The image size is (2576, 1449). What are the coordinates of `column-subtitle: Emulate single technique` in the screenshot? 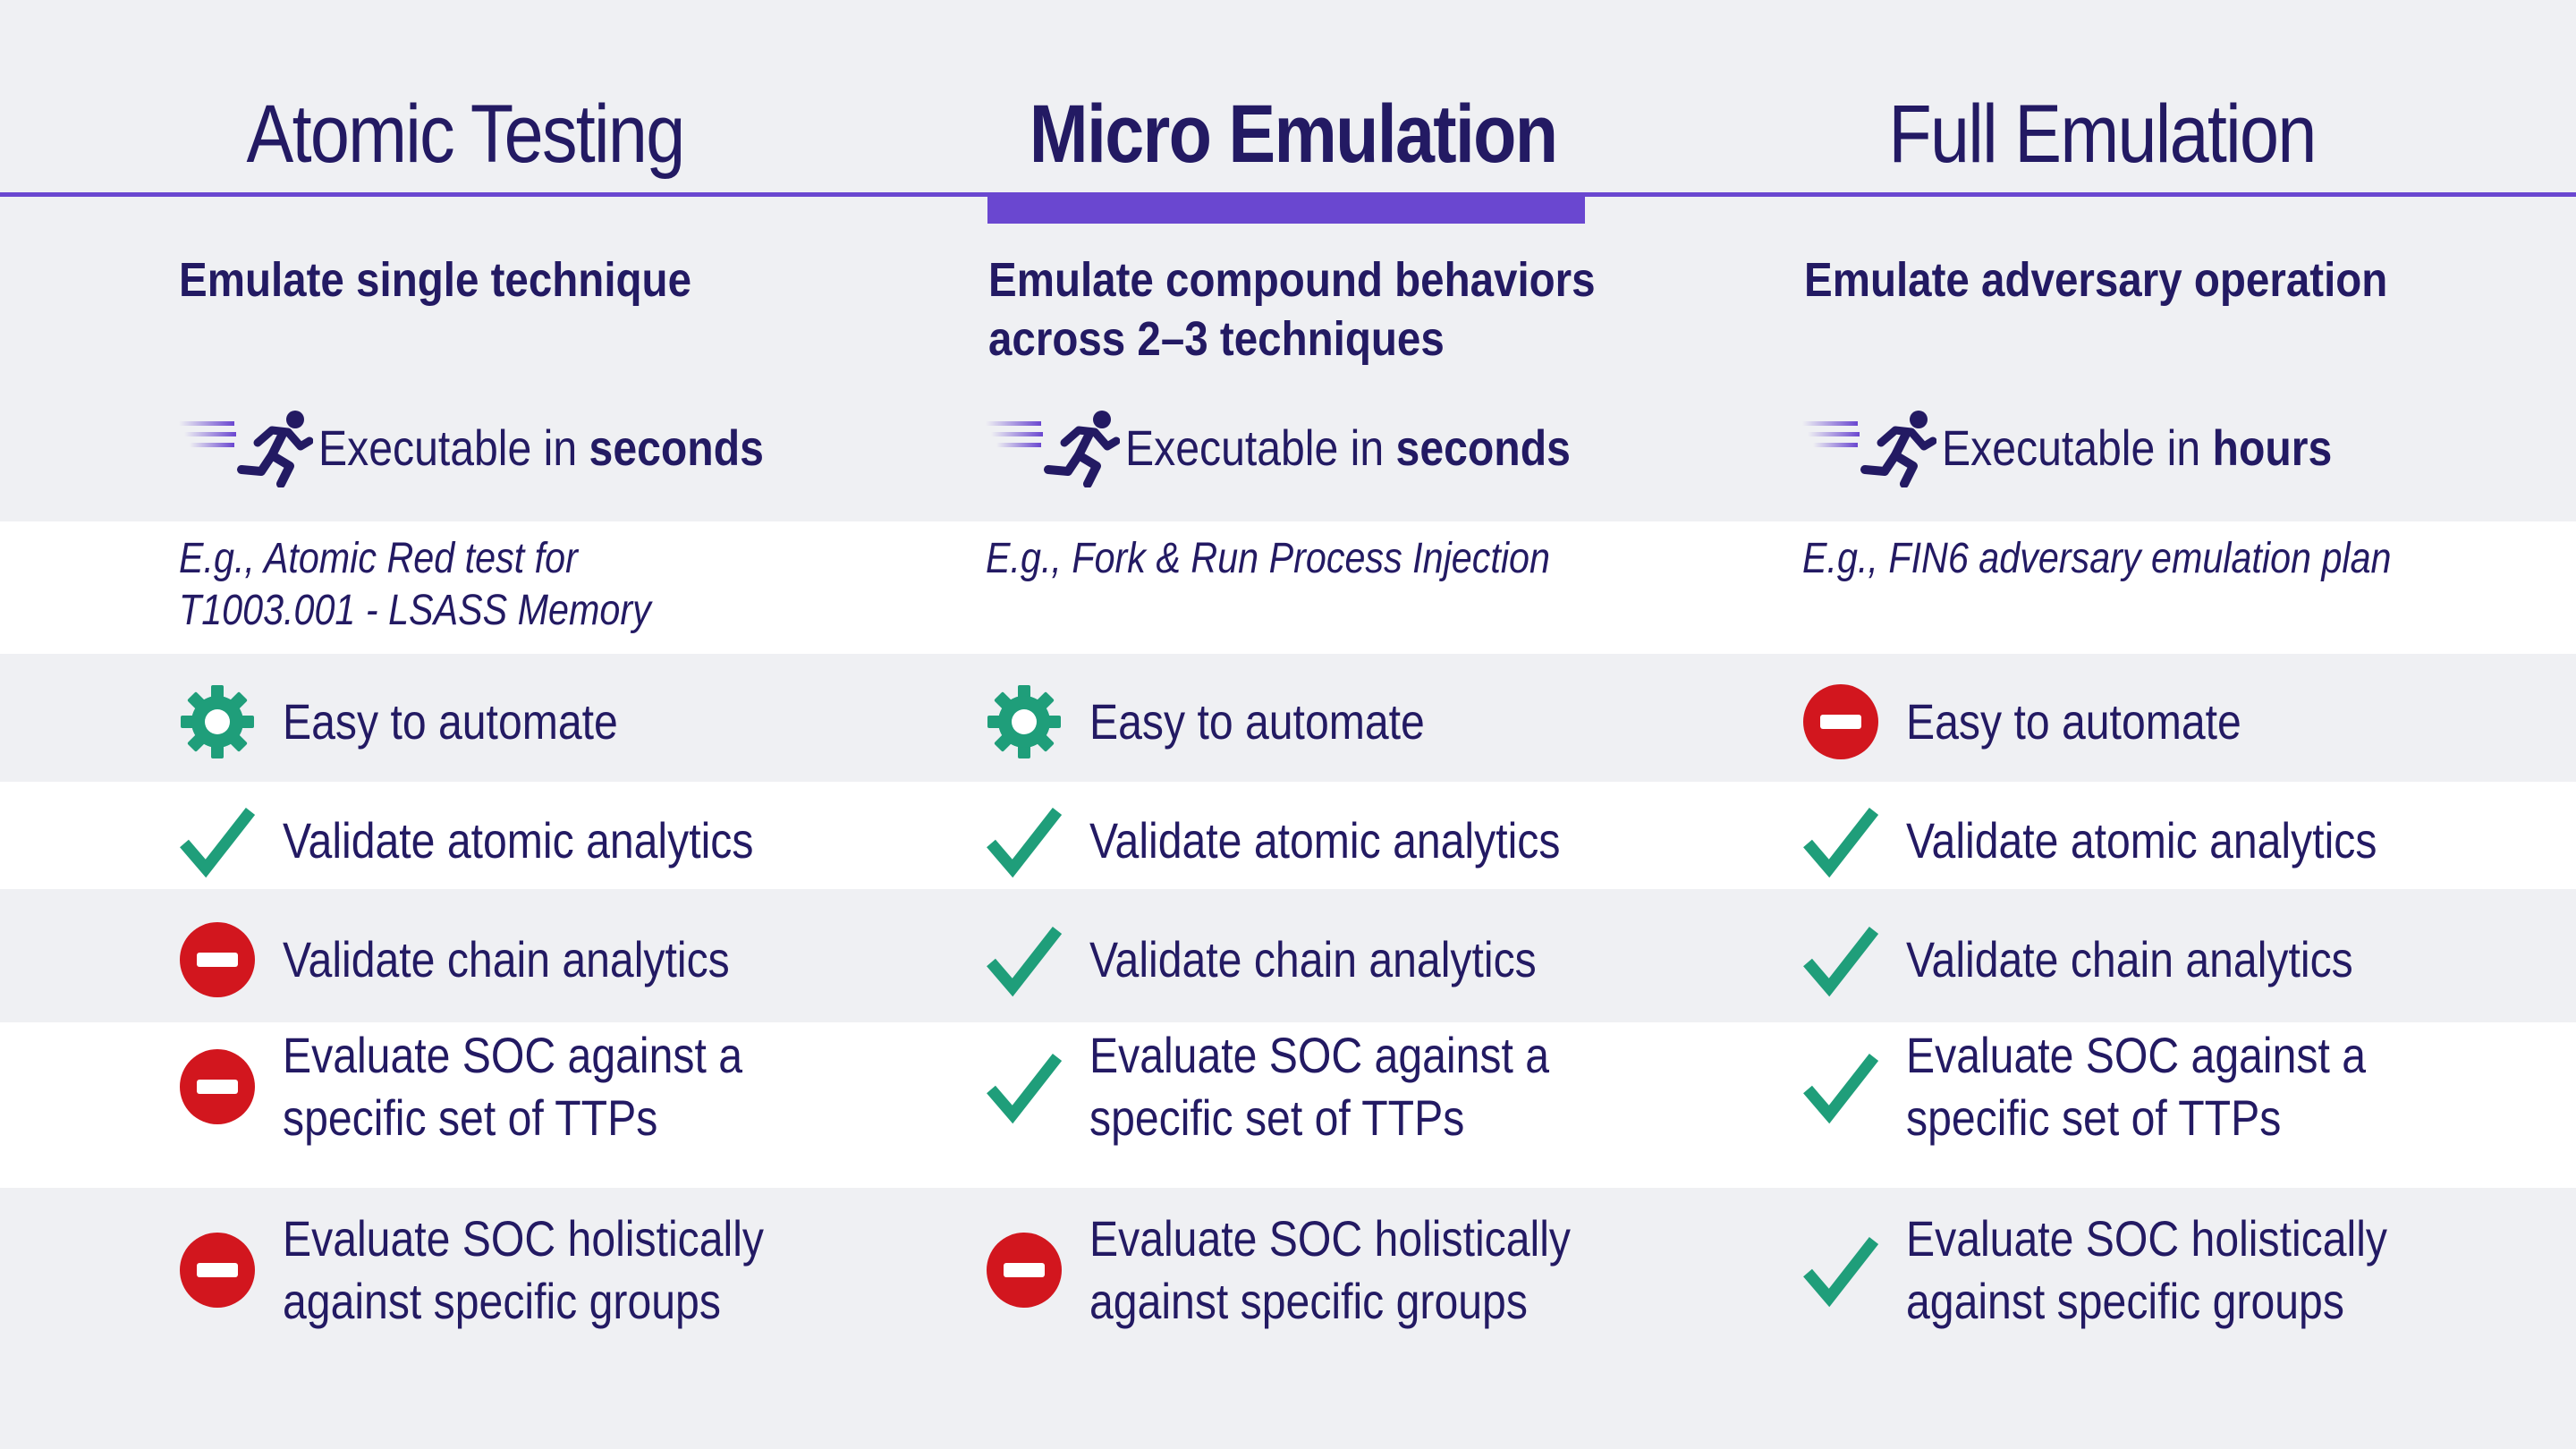 It's located at (435, 280).